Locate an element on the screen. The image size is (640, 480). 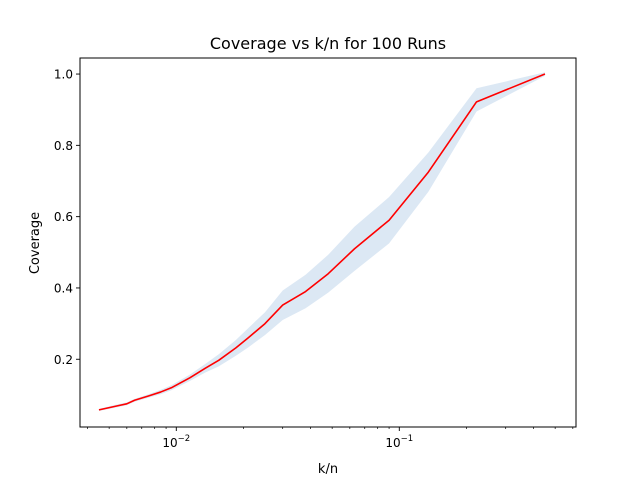
y-tick-label: 0.4 is located at coordinates (63, 288).